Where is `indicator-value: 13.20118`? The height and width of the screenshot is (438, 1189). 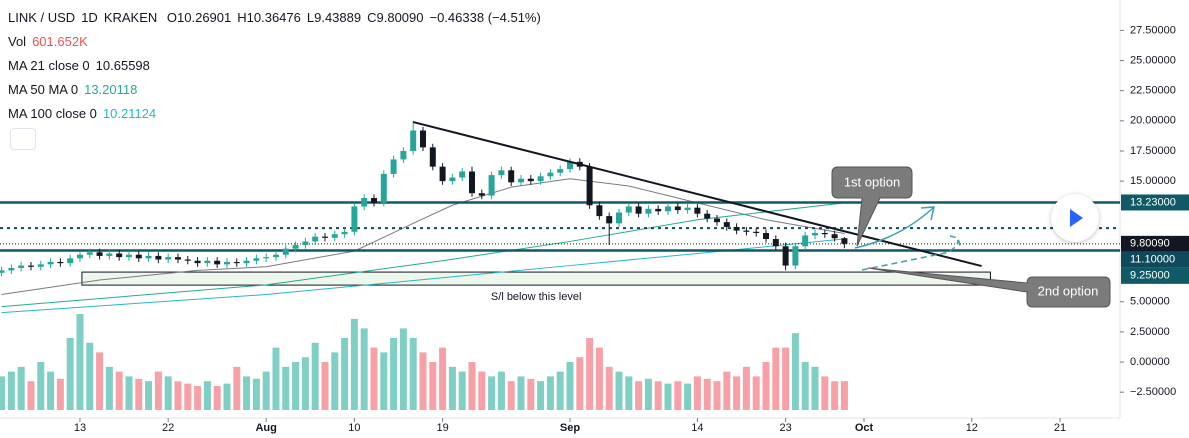
indicator-value: 13.20118 is located at coordinates (111, 89).